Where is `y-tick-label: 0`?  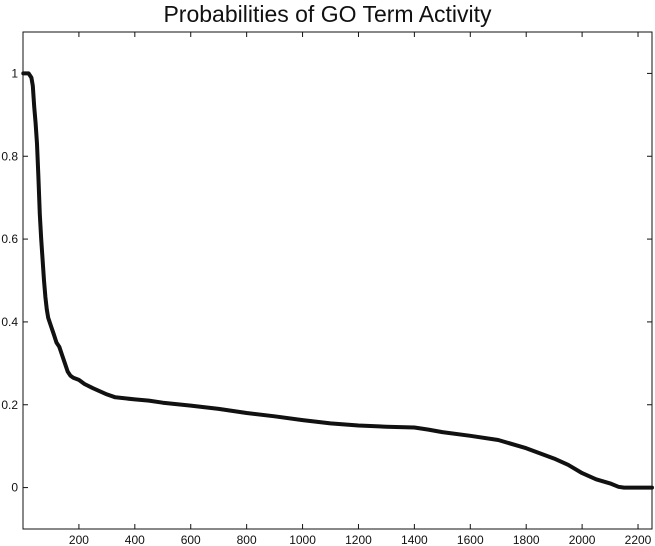 y-tick-label: 0 is located at coordinates (14, 488).